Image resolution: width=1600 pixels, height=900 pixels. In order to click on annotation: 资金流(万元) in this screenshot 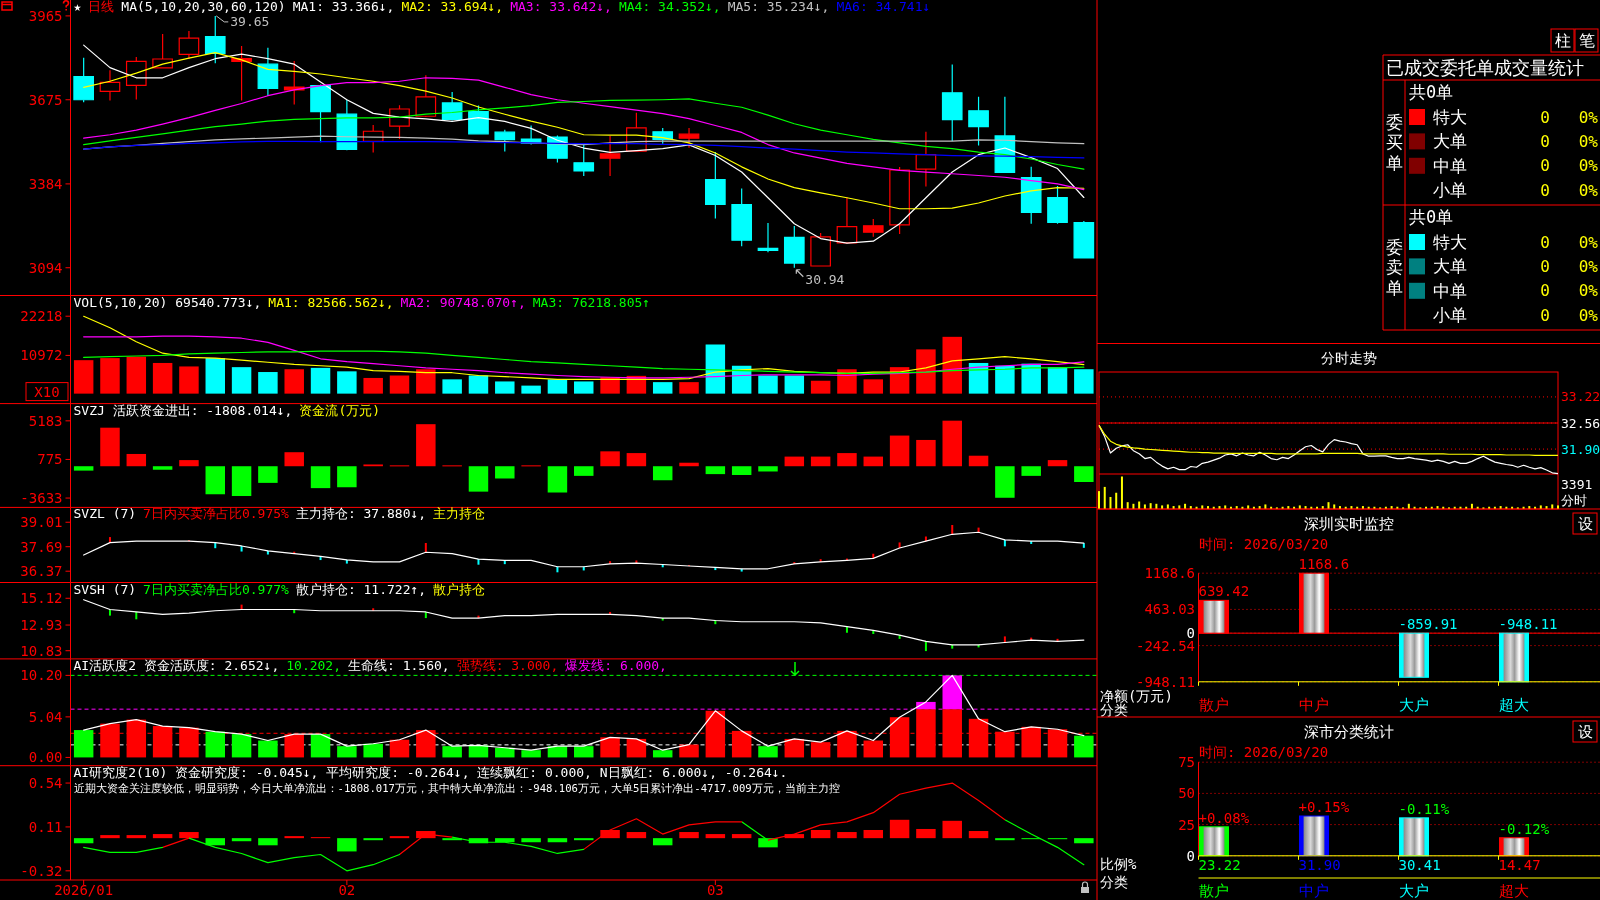, I will do `click(340, 410)`.